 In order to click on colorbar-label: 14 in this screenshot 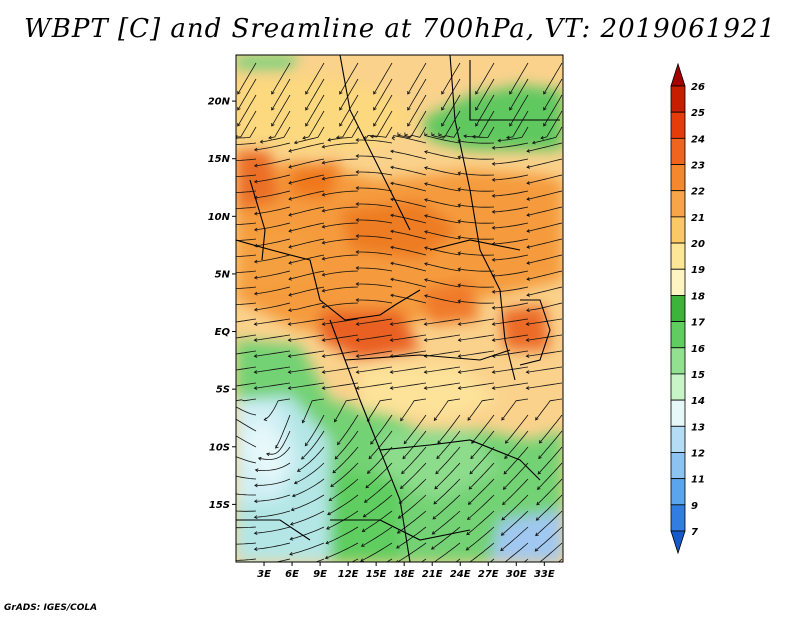, I will do `click(698, 401)`.